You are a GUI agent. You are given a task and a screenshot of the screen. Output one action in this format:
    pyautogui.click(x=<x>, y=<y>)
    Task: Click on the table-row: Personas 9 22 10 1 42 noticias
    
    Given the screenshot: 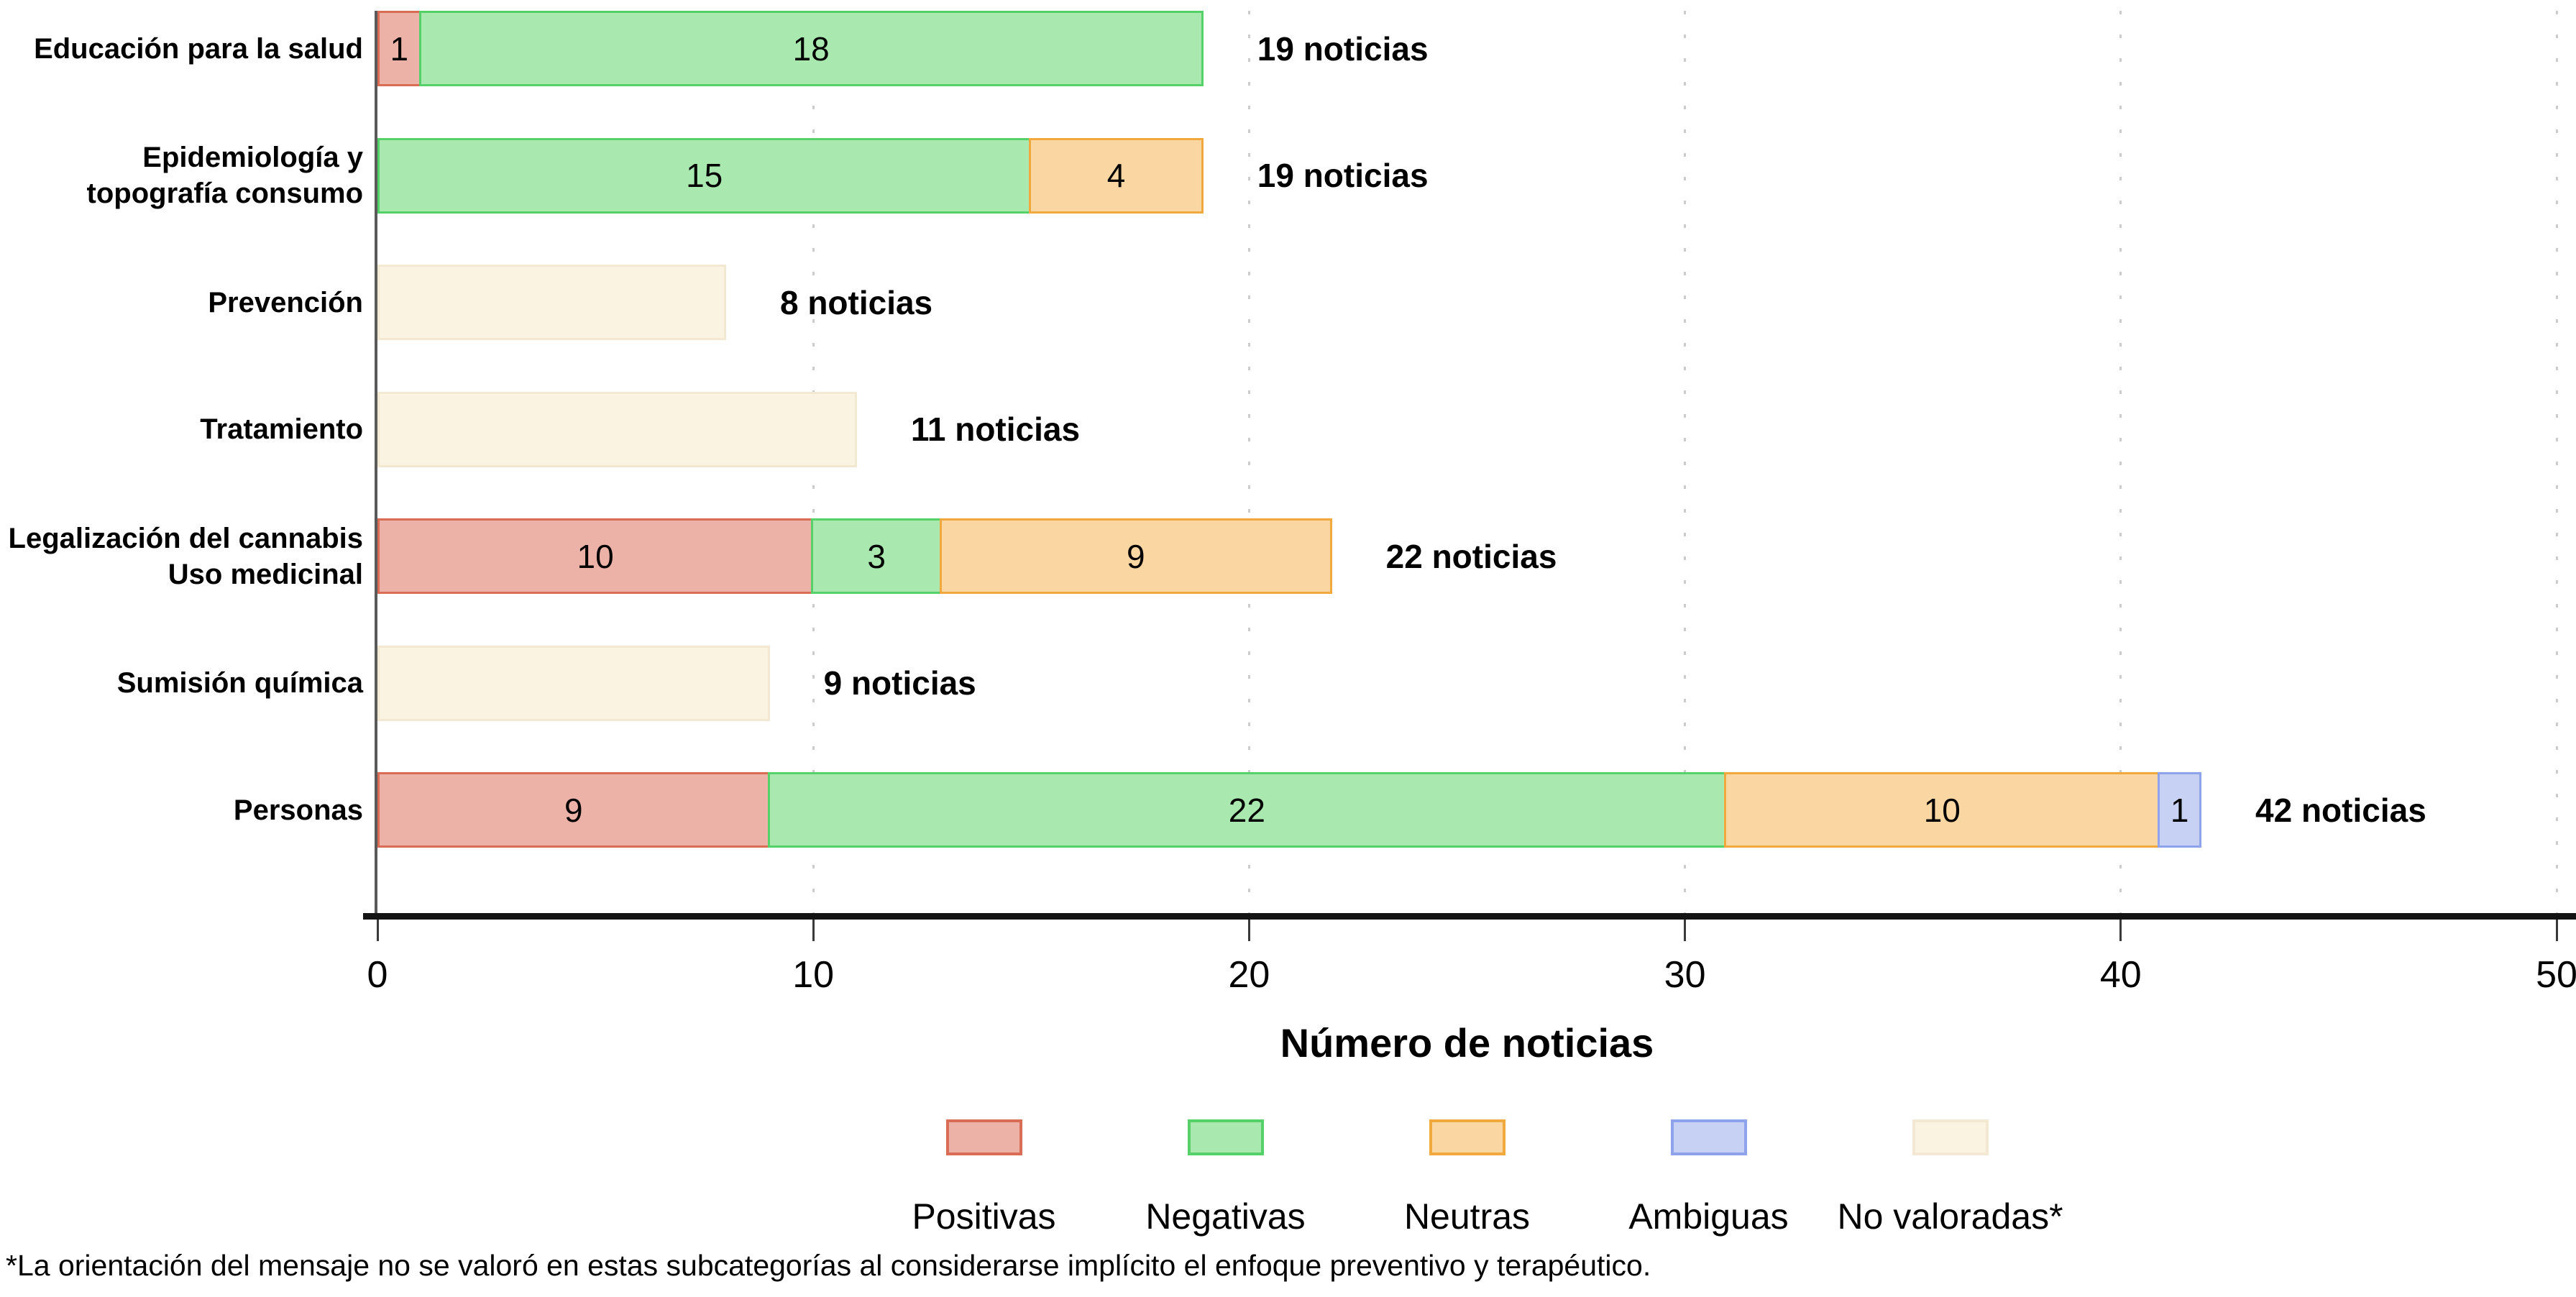 What is the action you would take?
    pyautogui.click(x=1288, y=836)
    